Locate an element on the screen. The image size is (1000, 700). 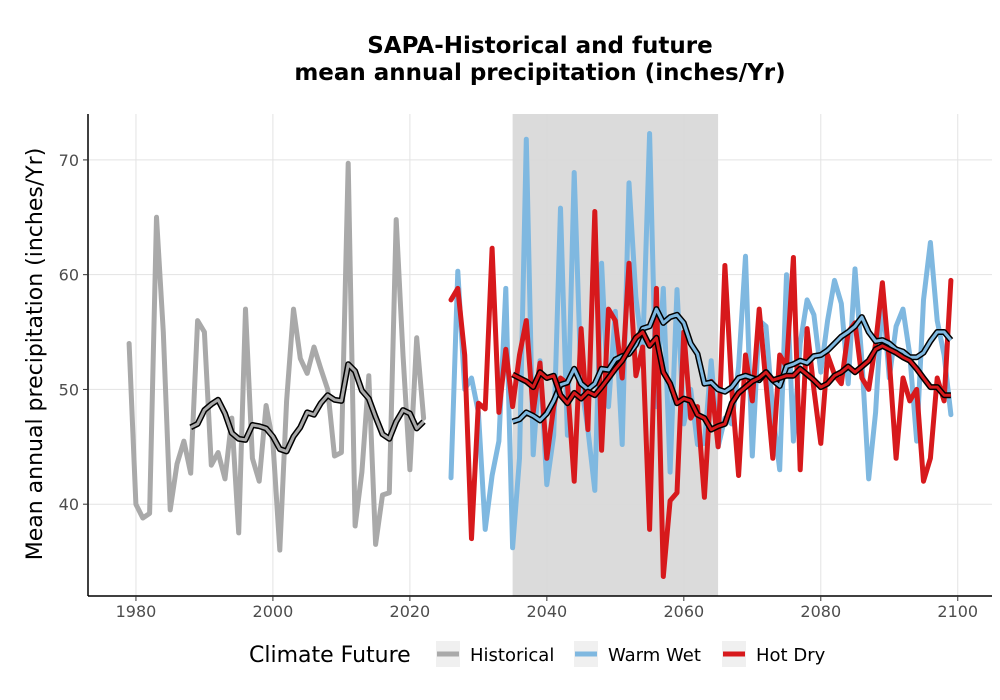
x-axis-ticks: 1980 2000 2020 2040 2060 2080 2100 is located at coordinates (547, 608).